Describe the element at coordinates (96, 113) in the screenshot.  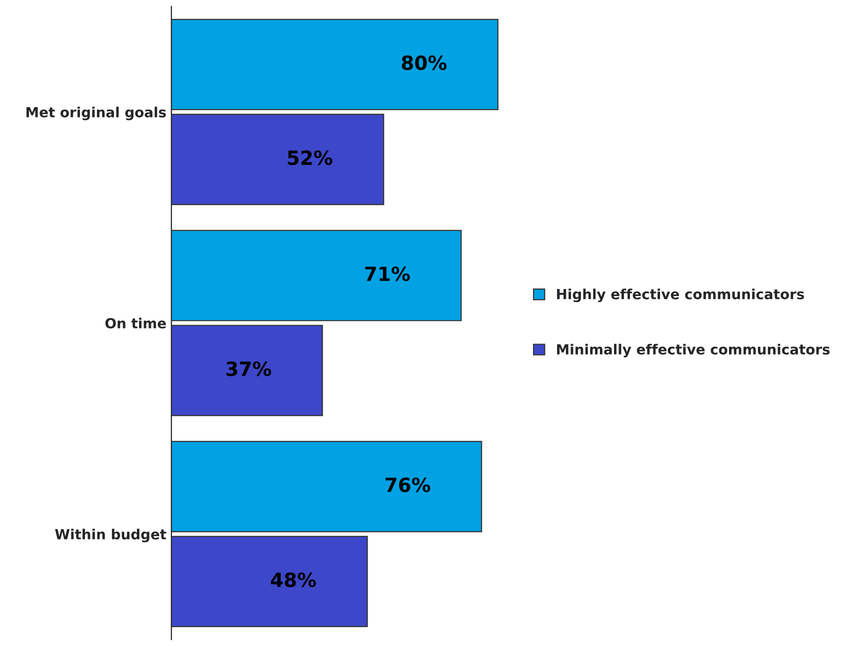
I see `y-tick-label: Met original goals` at that location.